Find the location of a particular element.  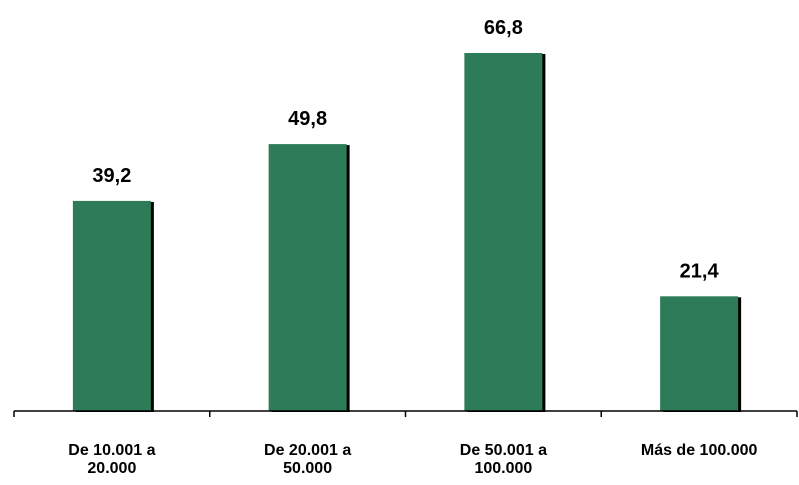

category-label: De 10.001 a 20.000 is located at coordinates (111, 459).